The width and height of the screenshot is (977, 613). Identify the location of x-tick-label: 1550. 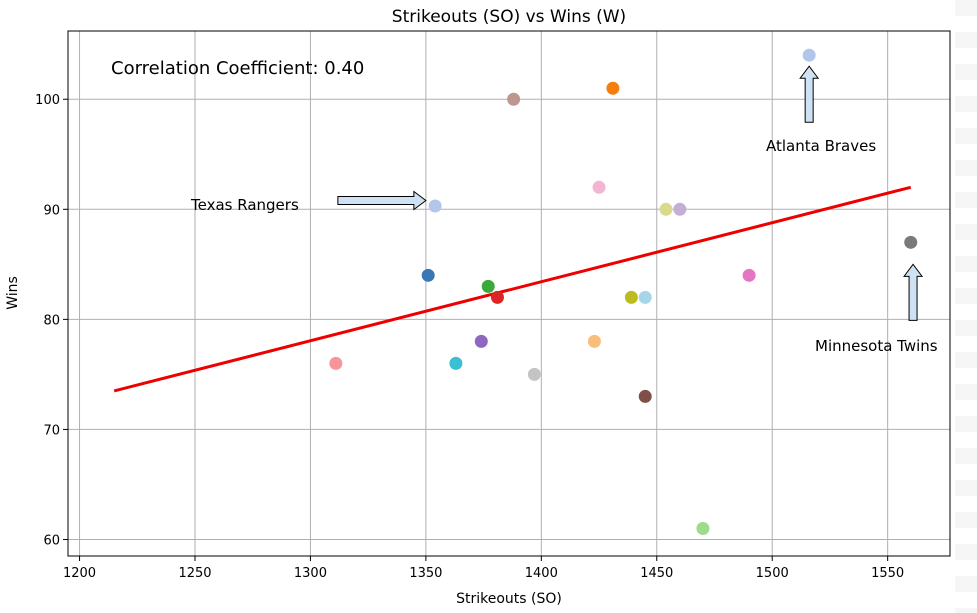
(887, 573).